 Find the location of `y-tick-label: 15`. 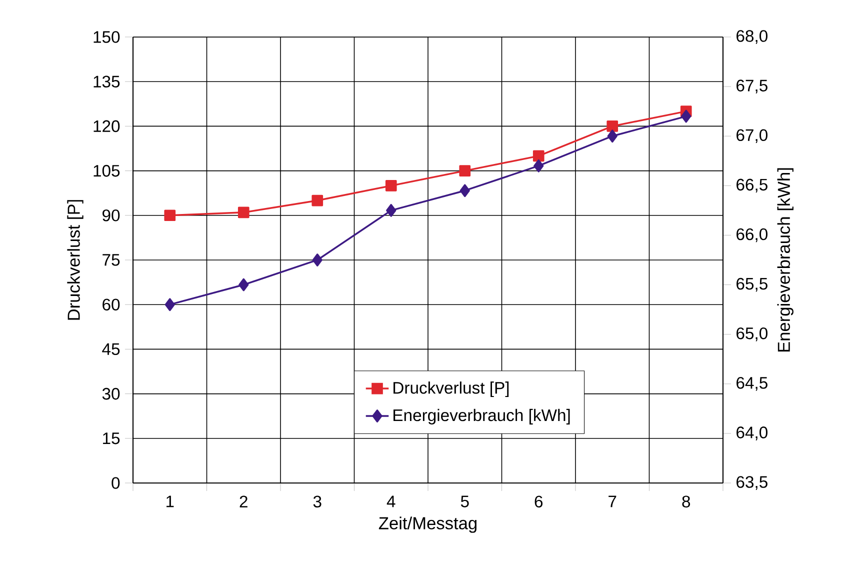

y-tick-label: 15 is located at coordinates (111, 438).